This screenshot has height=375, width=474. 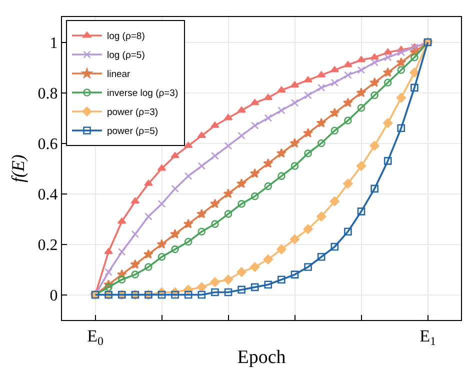 I want to click on y-tick-label: 0.4, so click(x=48, y=195).